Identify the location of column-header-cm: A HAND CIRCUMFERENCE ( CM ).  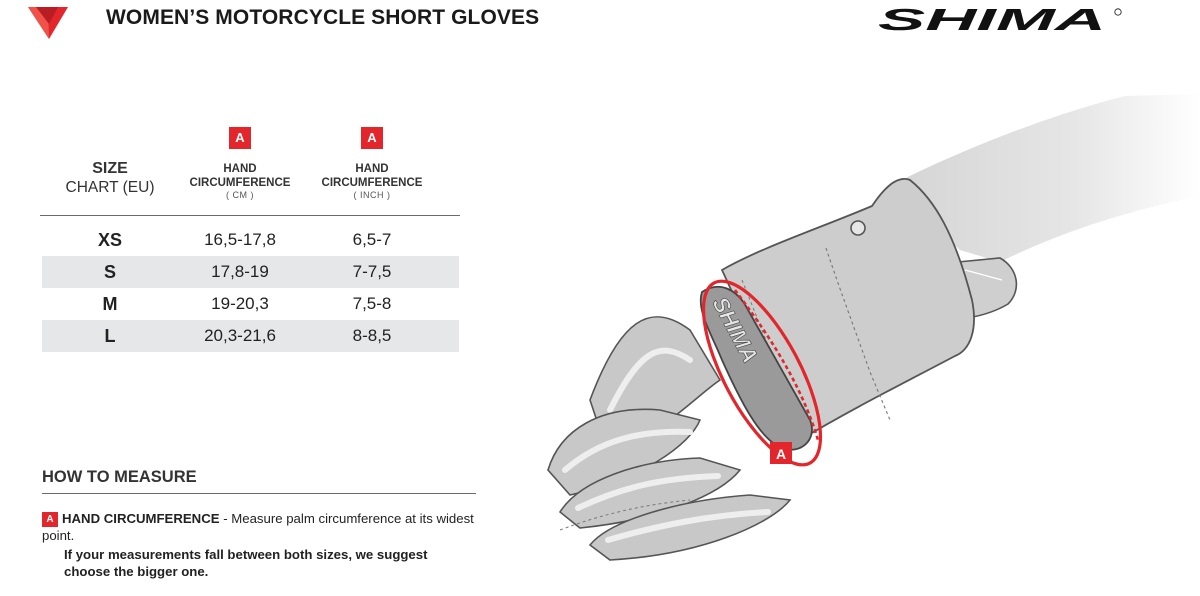
(240, 164).